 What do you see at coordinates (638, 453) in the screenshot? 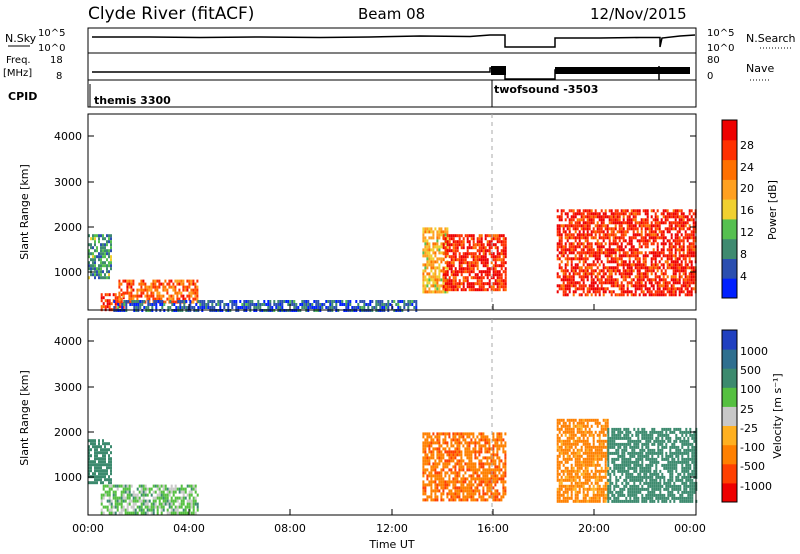
I see `velocity-cell-1979` at bounding box center [638, 453].